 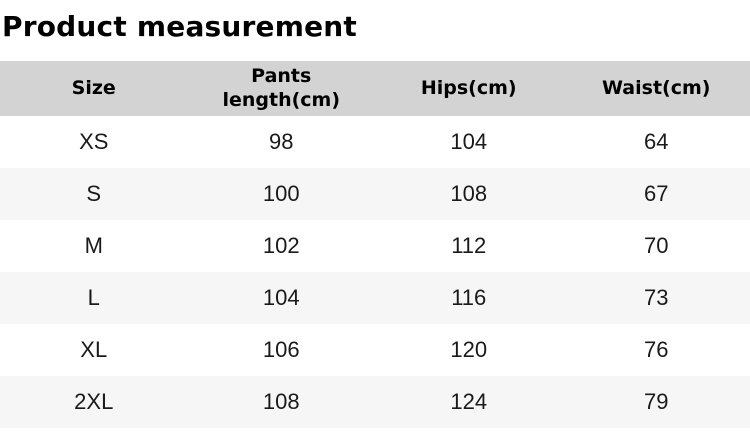 I want to click on column-header-waist: Waist(cm), so click(x=656, y=88).